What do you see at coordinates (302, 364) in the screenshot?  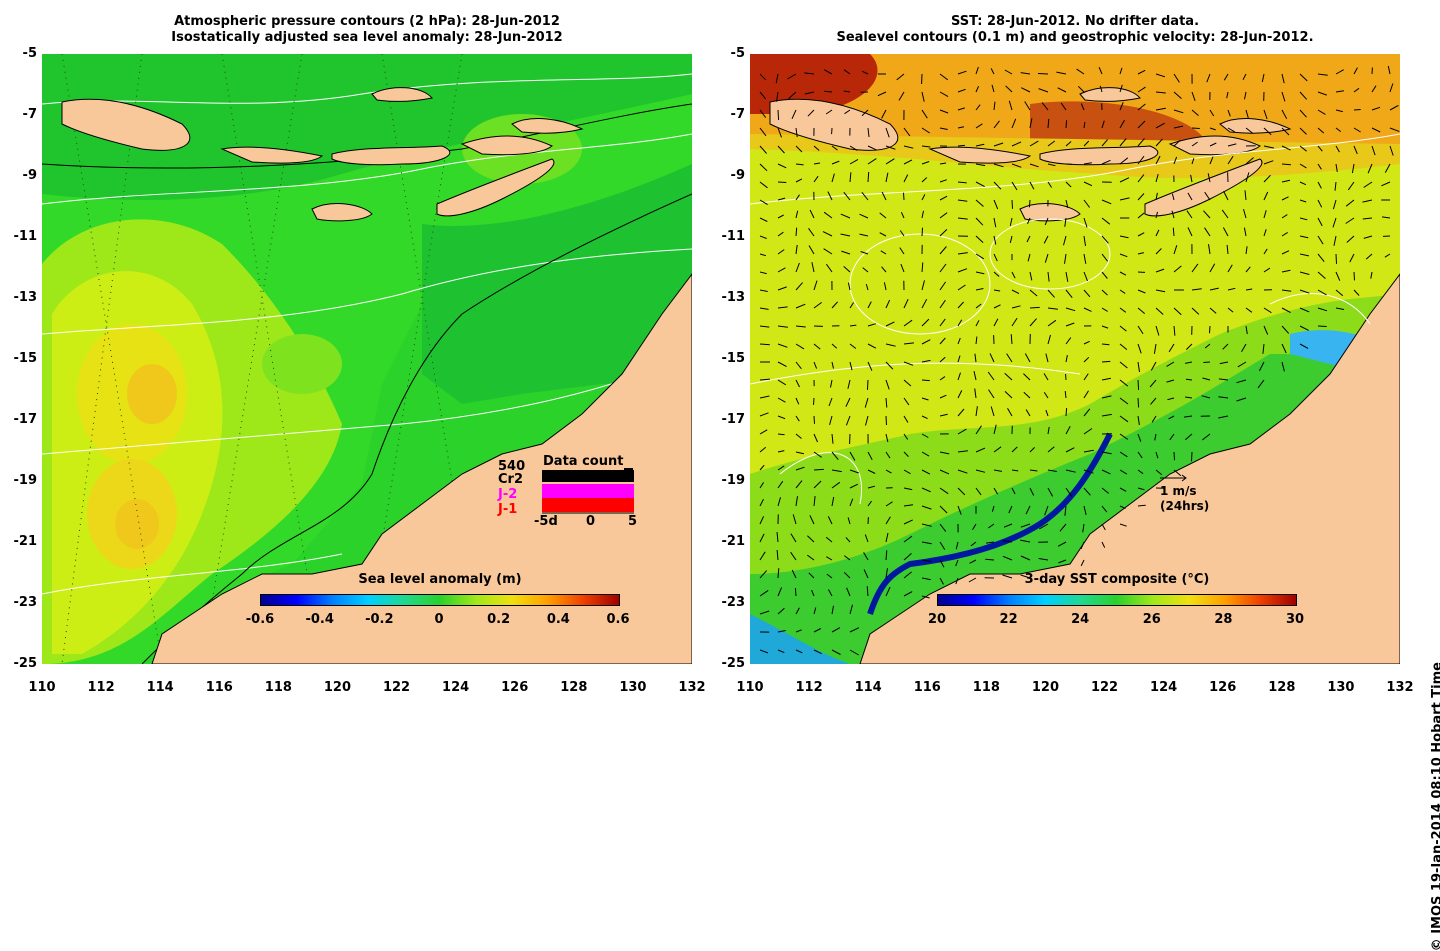 I see `sla-high-east` at bounding box center [302, 364].